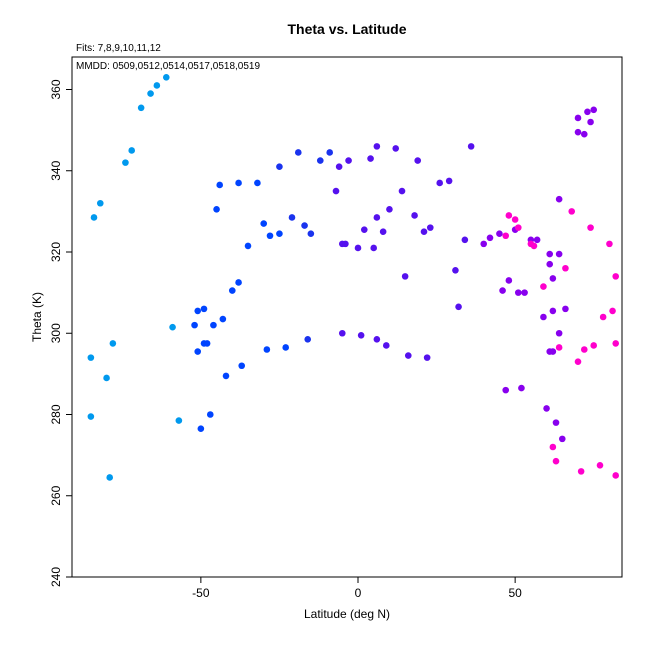 The image size is (650, 650). Describe the element at coordinates (346, 29) in the screenshot. I see `chart-title: Theta vs. Latitude` at that location.